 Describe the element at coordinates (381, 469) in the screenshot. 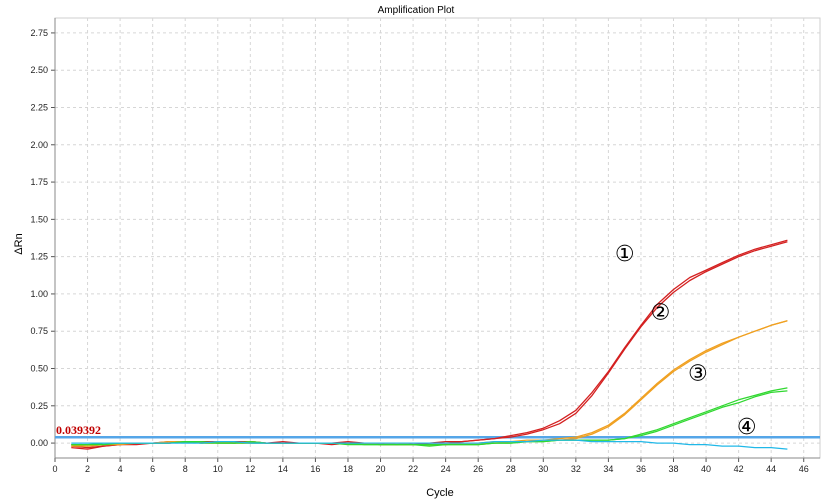

I see `x-tick-label: 20` at that location.